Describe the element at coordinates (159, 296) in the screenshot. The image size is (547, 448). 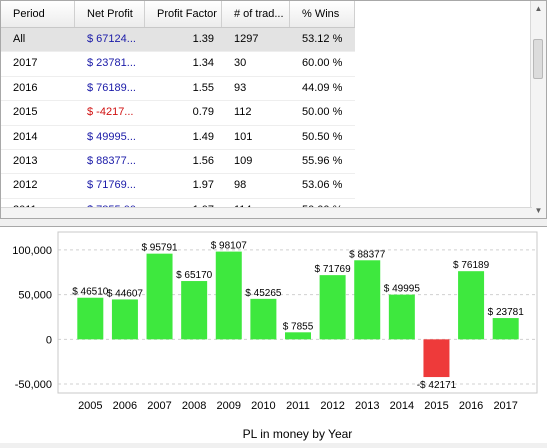
I see `bar-2007` at that location.